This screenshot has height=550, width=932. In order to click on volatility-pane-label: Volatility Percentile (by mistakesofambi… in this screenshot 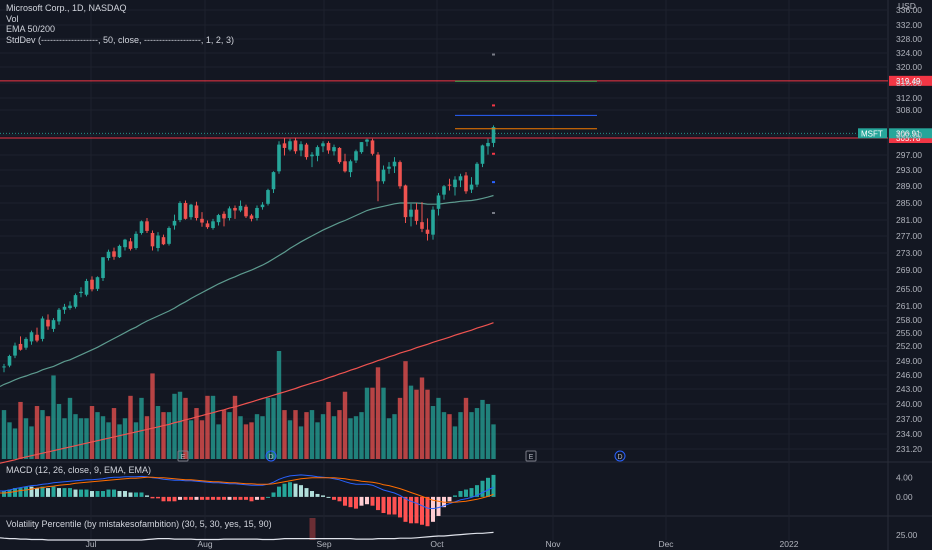, I will do `click(139, 524)`.